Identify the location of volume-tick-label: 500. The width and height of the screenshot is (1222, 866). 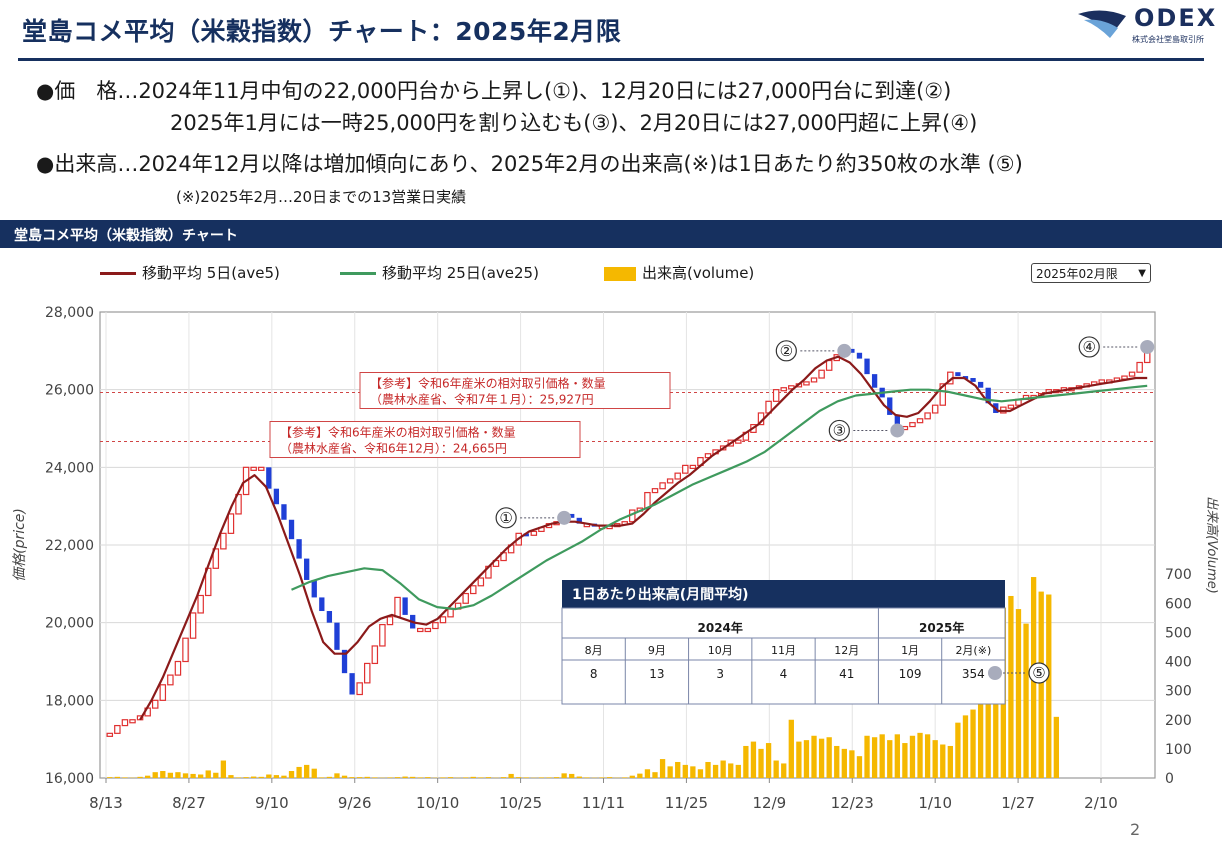
(1178, 633).